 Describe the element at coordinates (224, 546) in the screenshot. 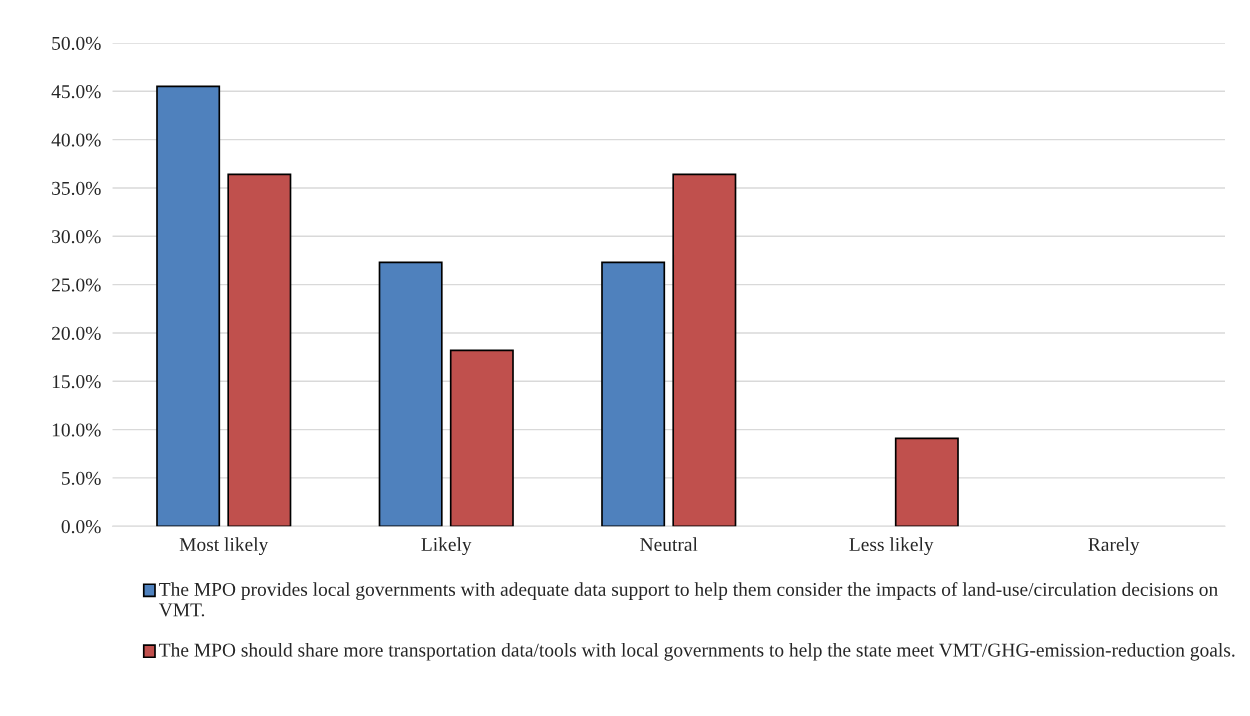

I see `x-tick-label: Most likely` at that location.